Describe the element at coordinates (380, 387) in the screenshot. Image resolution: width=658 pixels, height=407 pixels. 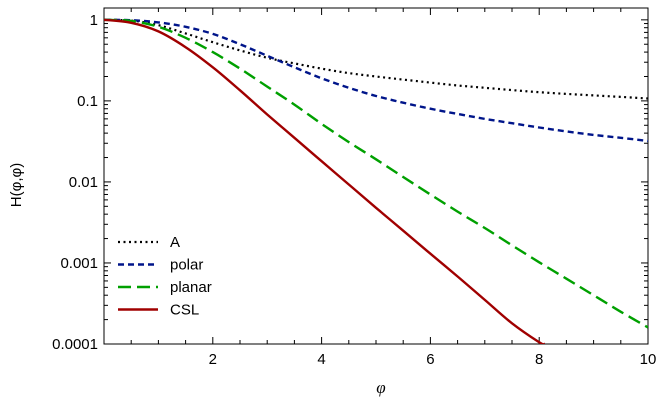
I see `x-axis-label: φ` at that location.